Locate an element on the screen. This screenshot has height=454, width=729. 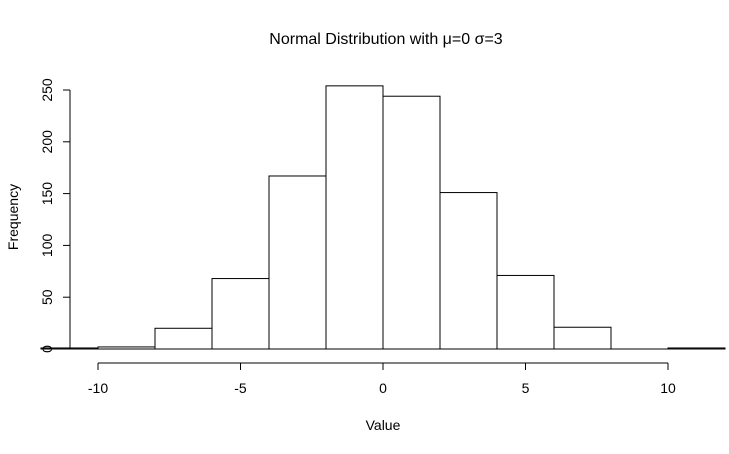
x-axis: -10 -5 0 5 10 is located at coordinates (382, 379).